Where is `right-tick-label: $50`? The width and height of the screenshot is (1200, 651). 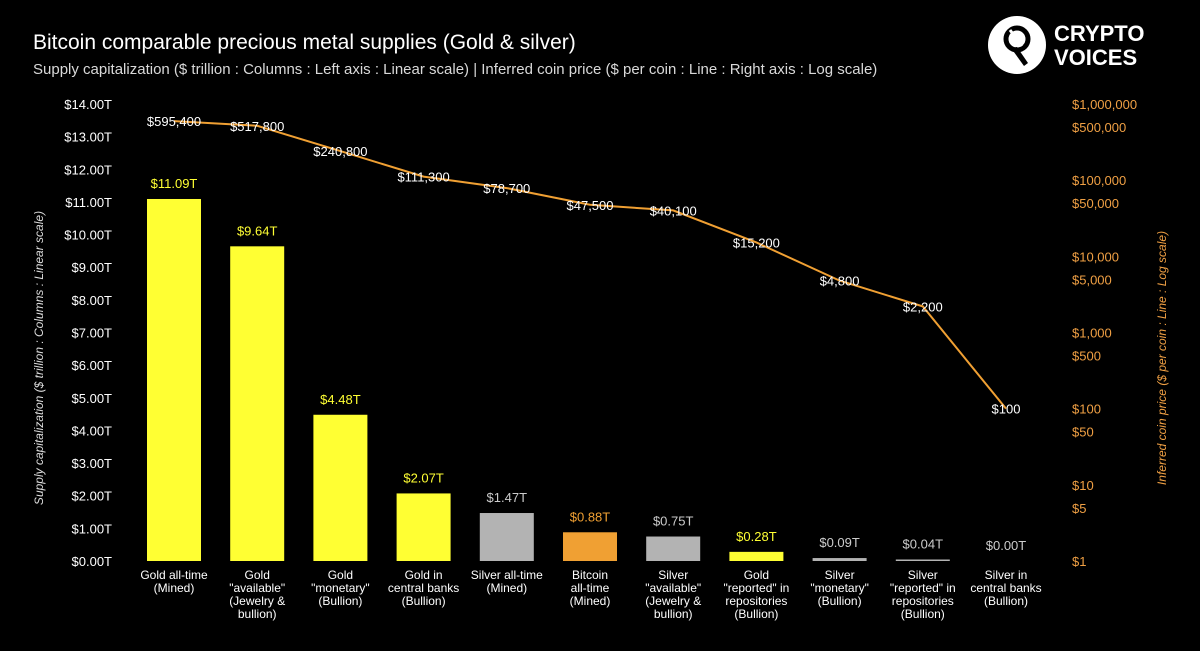
right-tick-label: $50 is located at coordinates (1083, 432).